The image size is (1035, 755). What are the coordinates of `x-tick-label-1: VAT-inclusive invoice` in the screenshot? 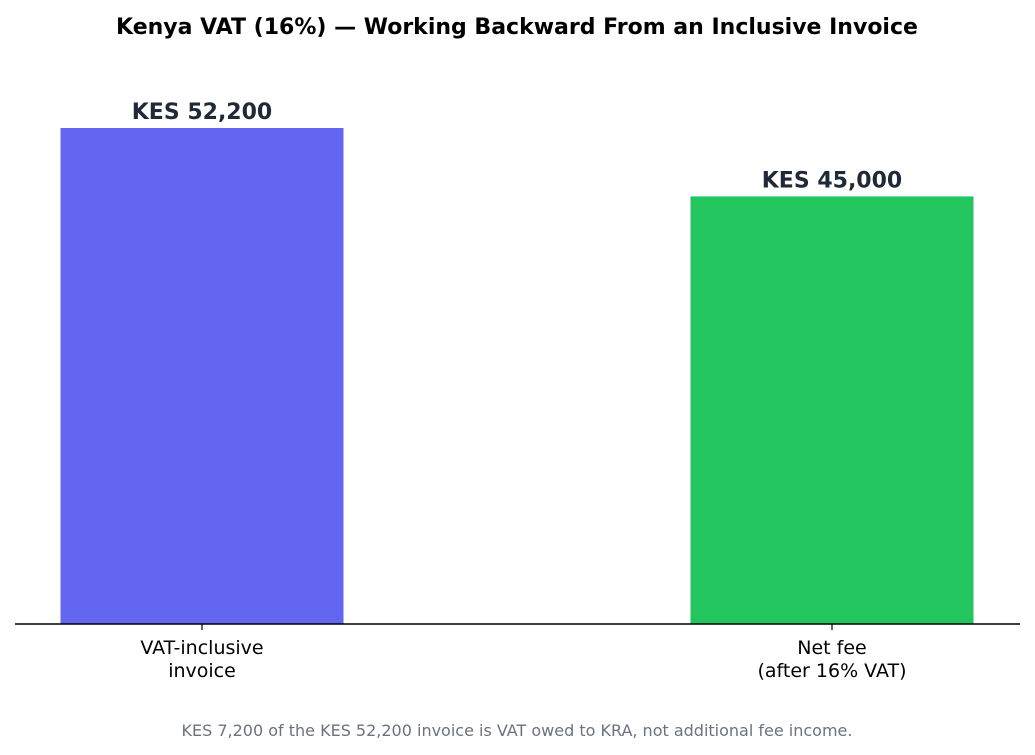 It's located at (201, 659).